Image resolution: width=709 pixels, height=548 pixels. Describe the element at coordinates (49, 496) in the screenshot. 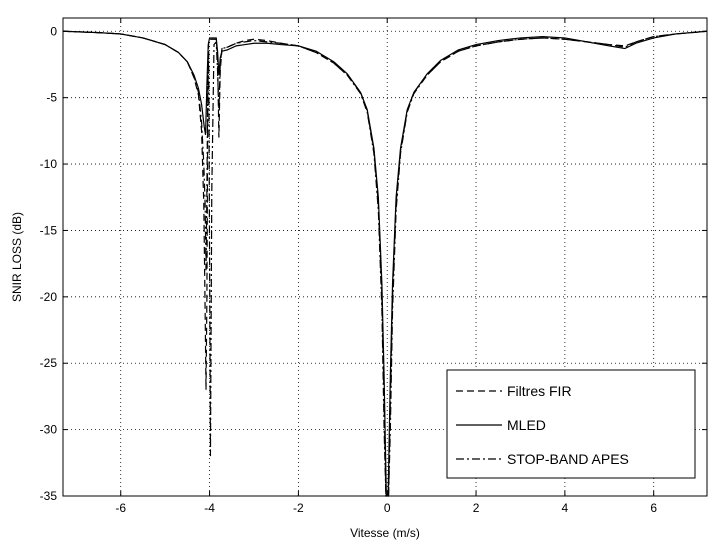

I see `y-tick-label: -35` at that location.